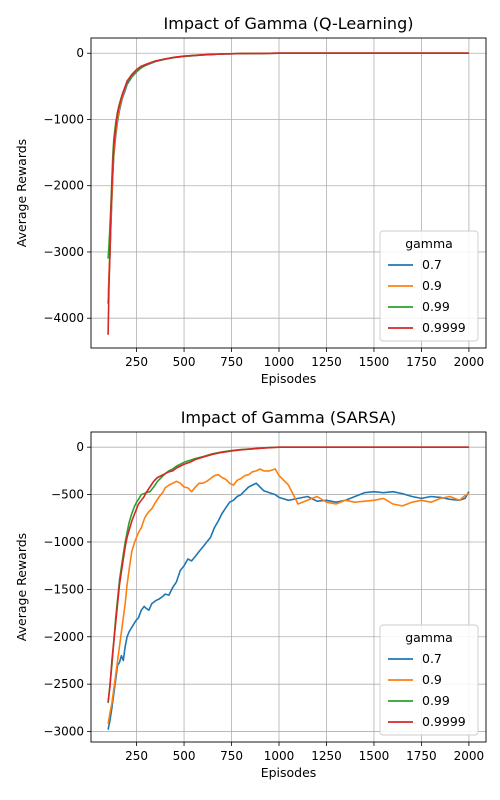  I want to click on chart-title: Impact of Gamma (Q-Learning), so click(289, 23).